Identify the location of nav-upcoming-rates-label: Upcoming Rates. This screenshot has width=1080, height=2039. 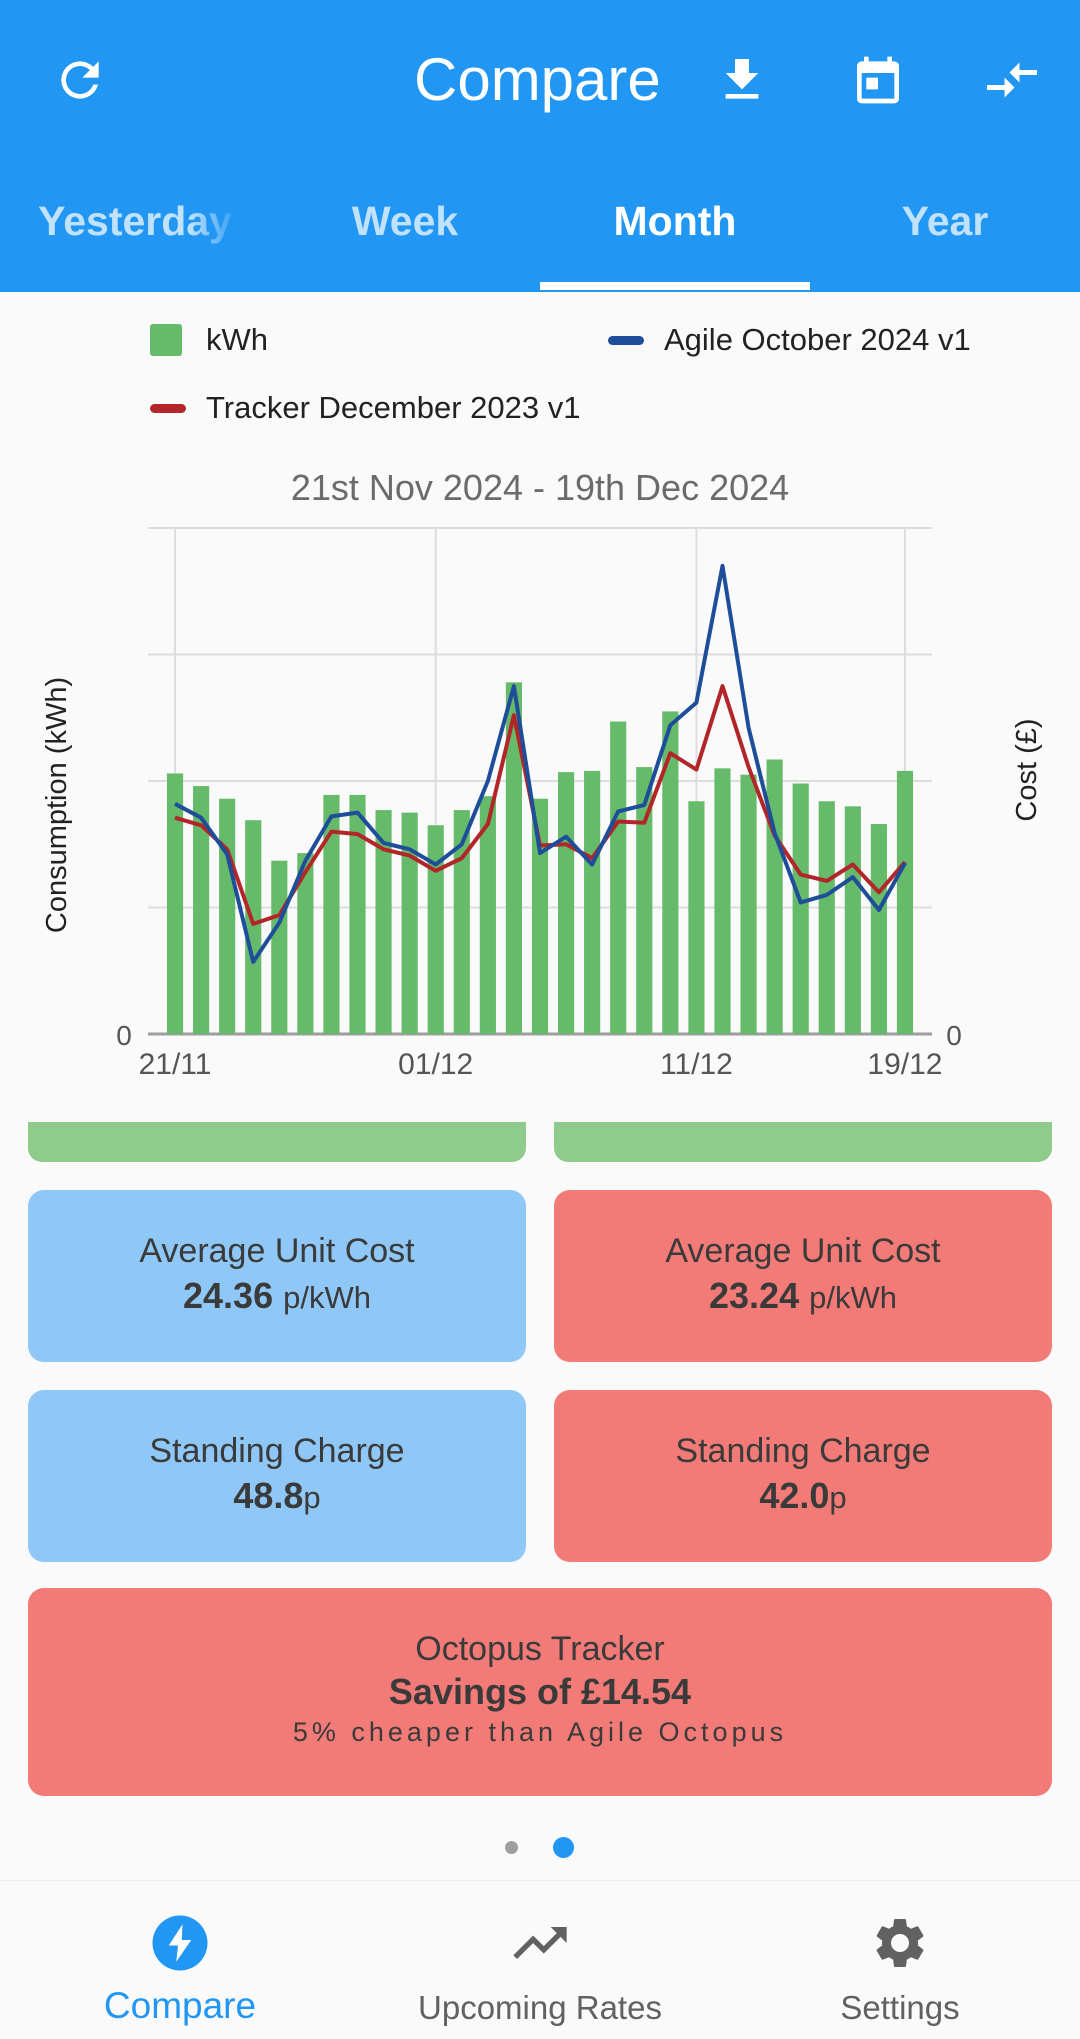
(540, 2007).